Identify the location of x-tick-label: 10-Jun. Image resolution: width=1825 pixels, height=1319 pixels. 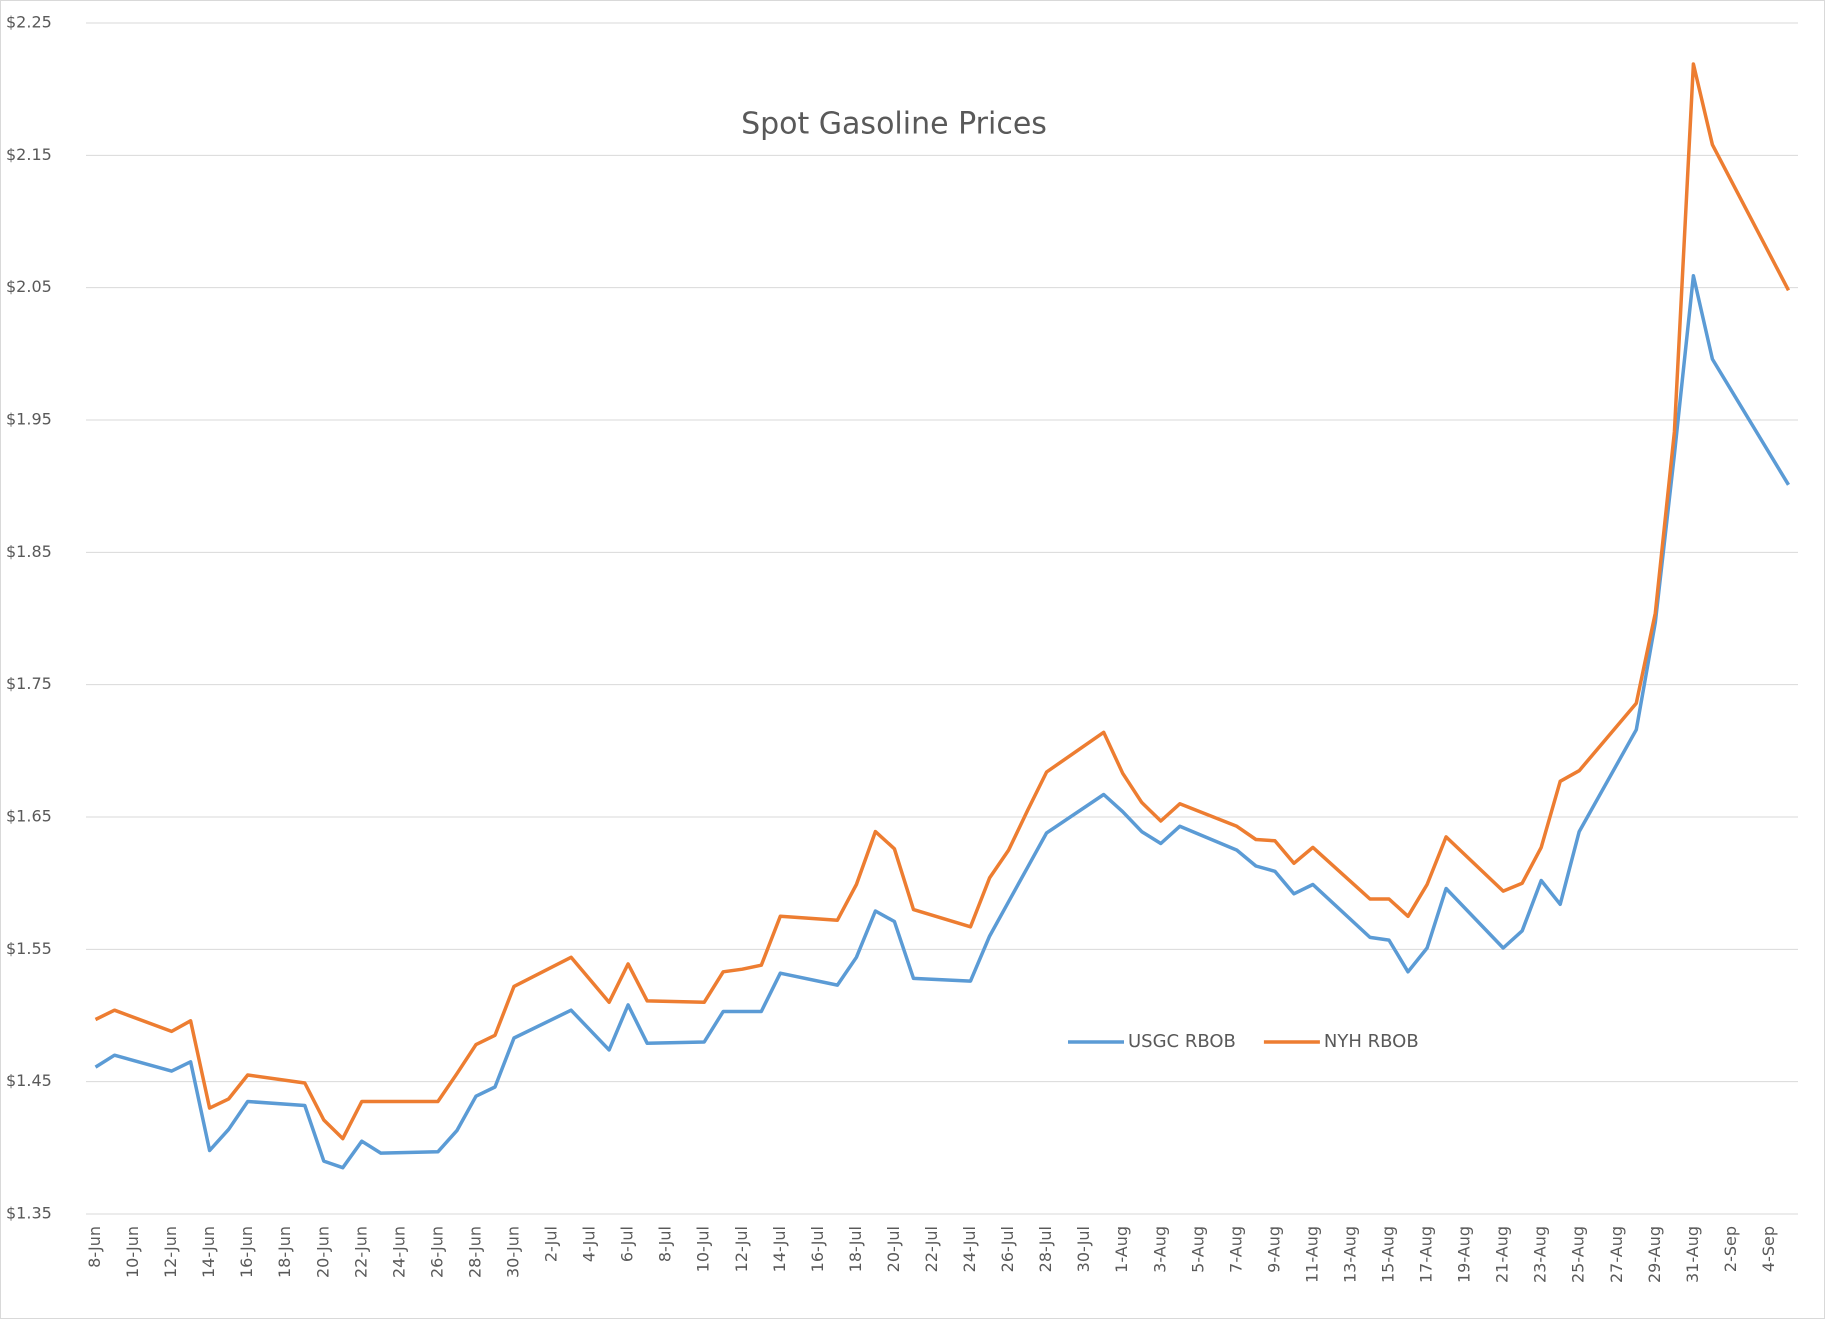
(132, 1252).